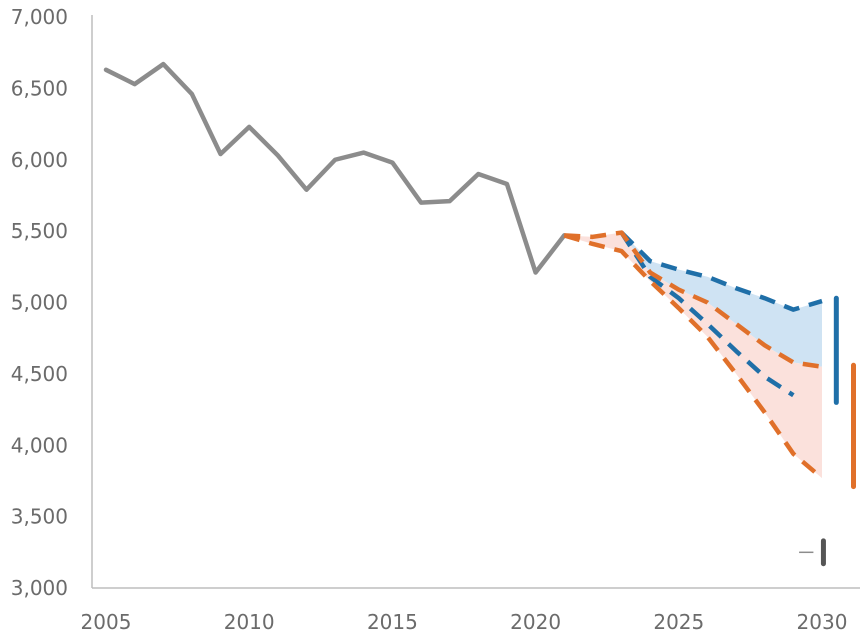  Describe the element at coordinates (39, 88) in the screenshot. I see `y-tick-label: 6,500` at that location.